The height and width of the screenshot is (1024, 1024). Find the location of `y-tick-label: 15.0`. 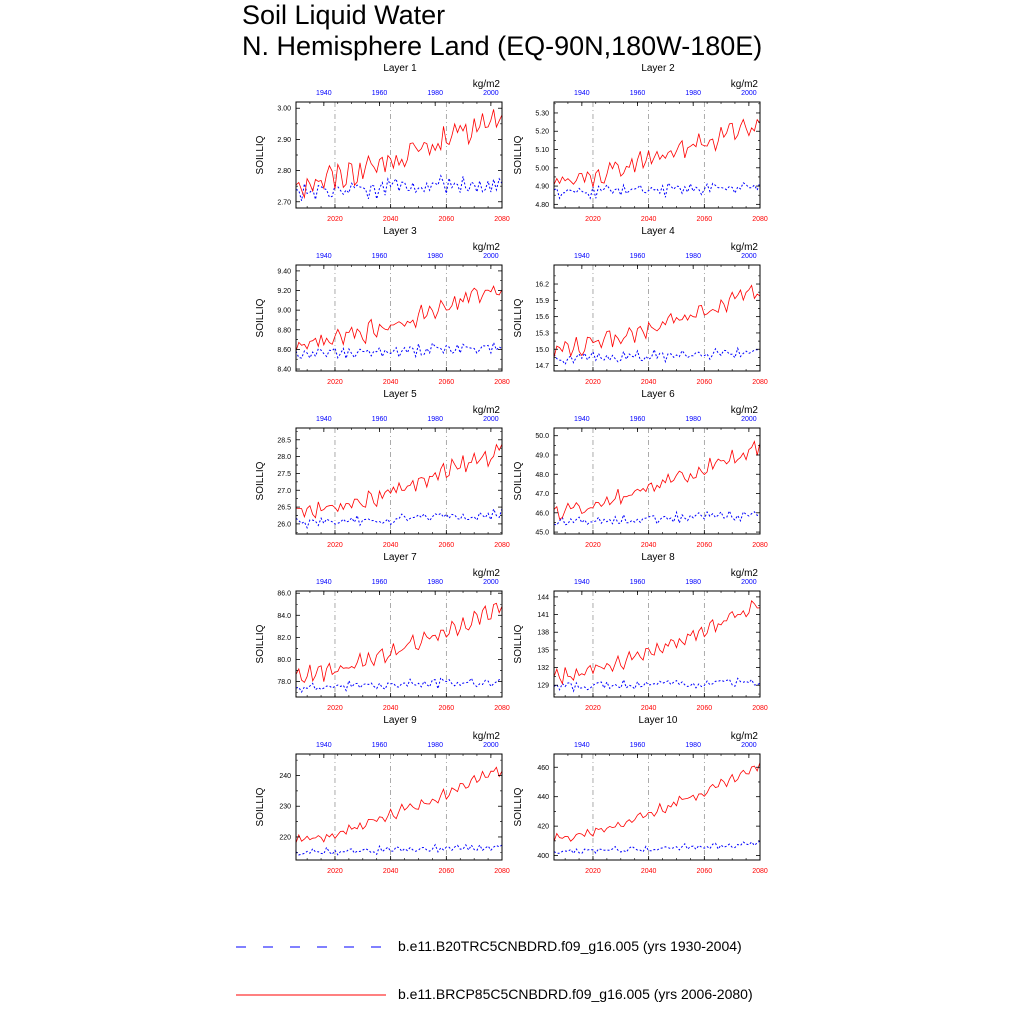

y-tick-label: 15.0 is located at coordinates (542, 350).